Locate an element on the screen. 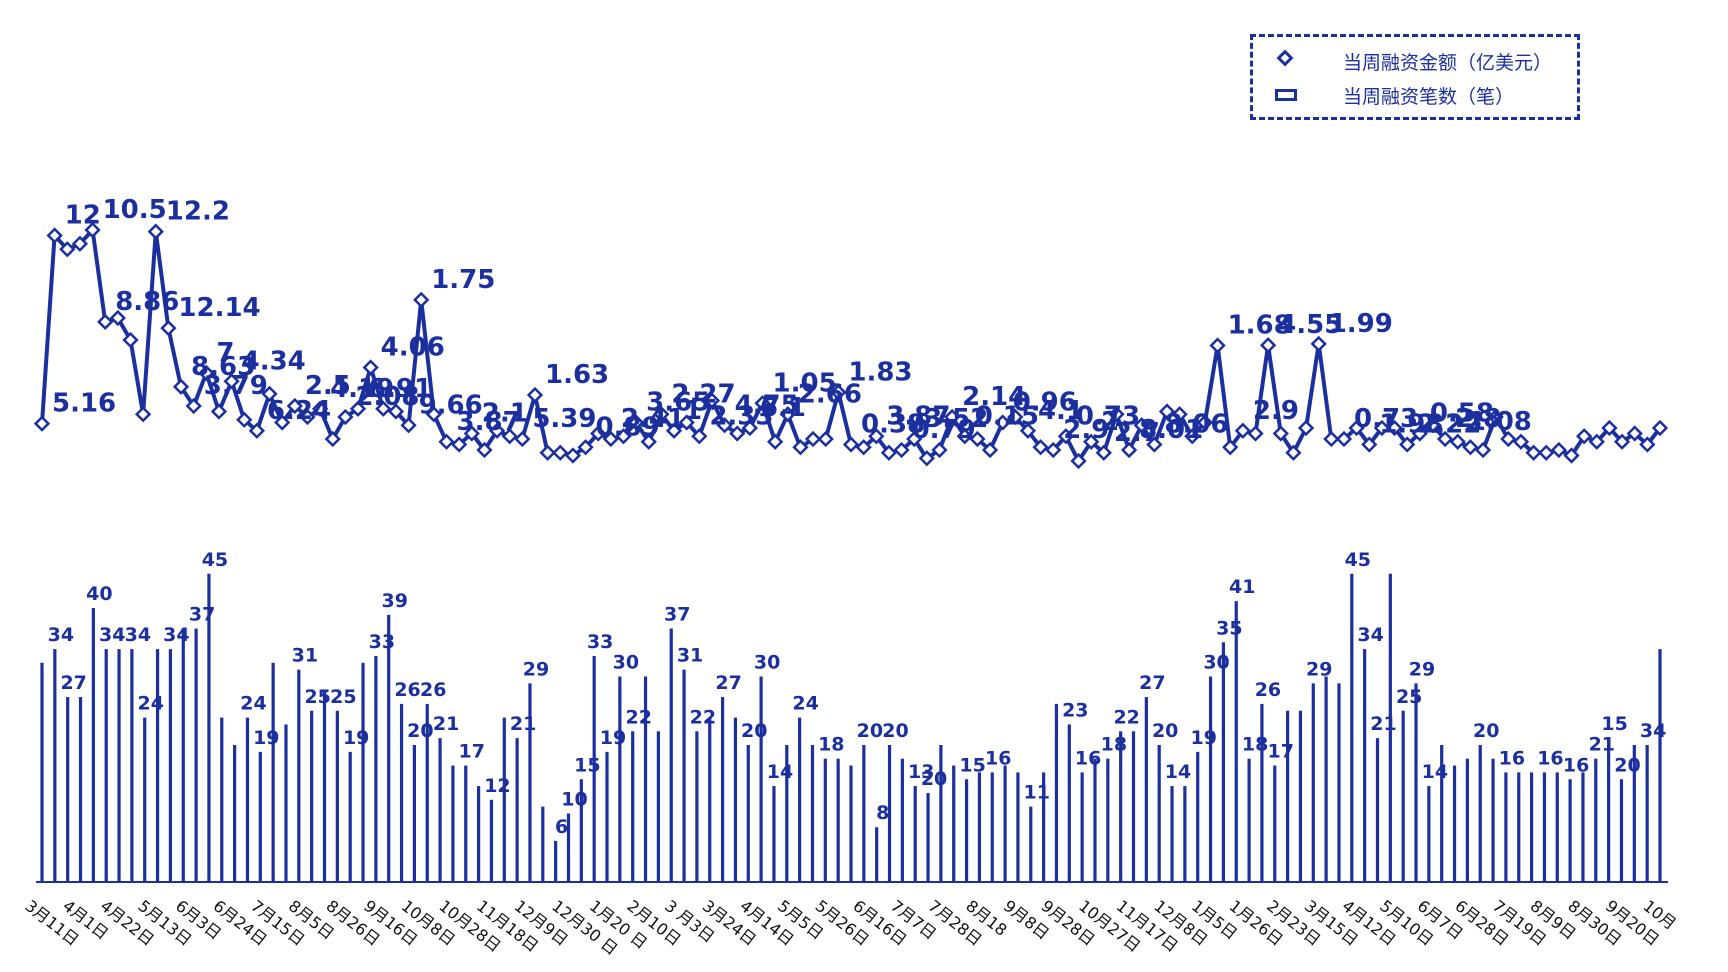 This screenshot has width=1728, height=972. deal-count-label: 19 is located at coordinates (1203, 738).